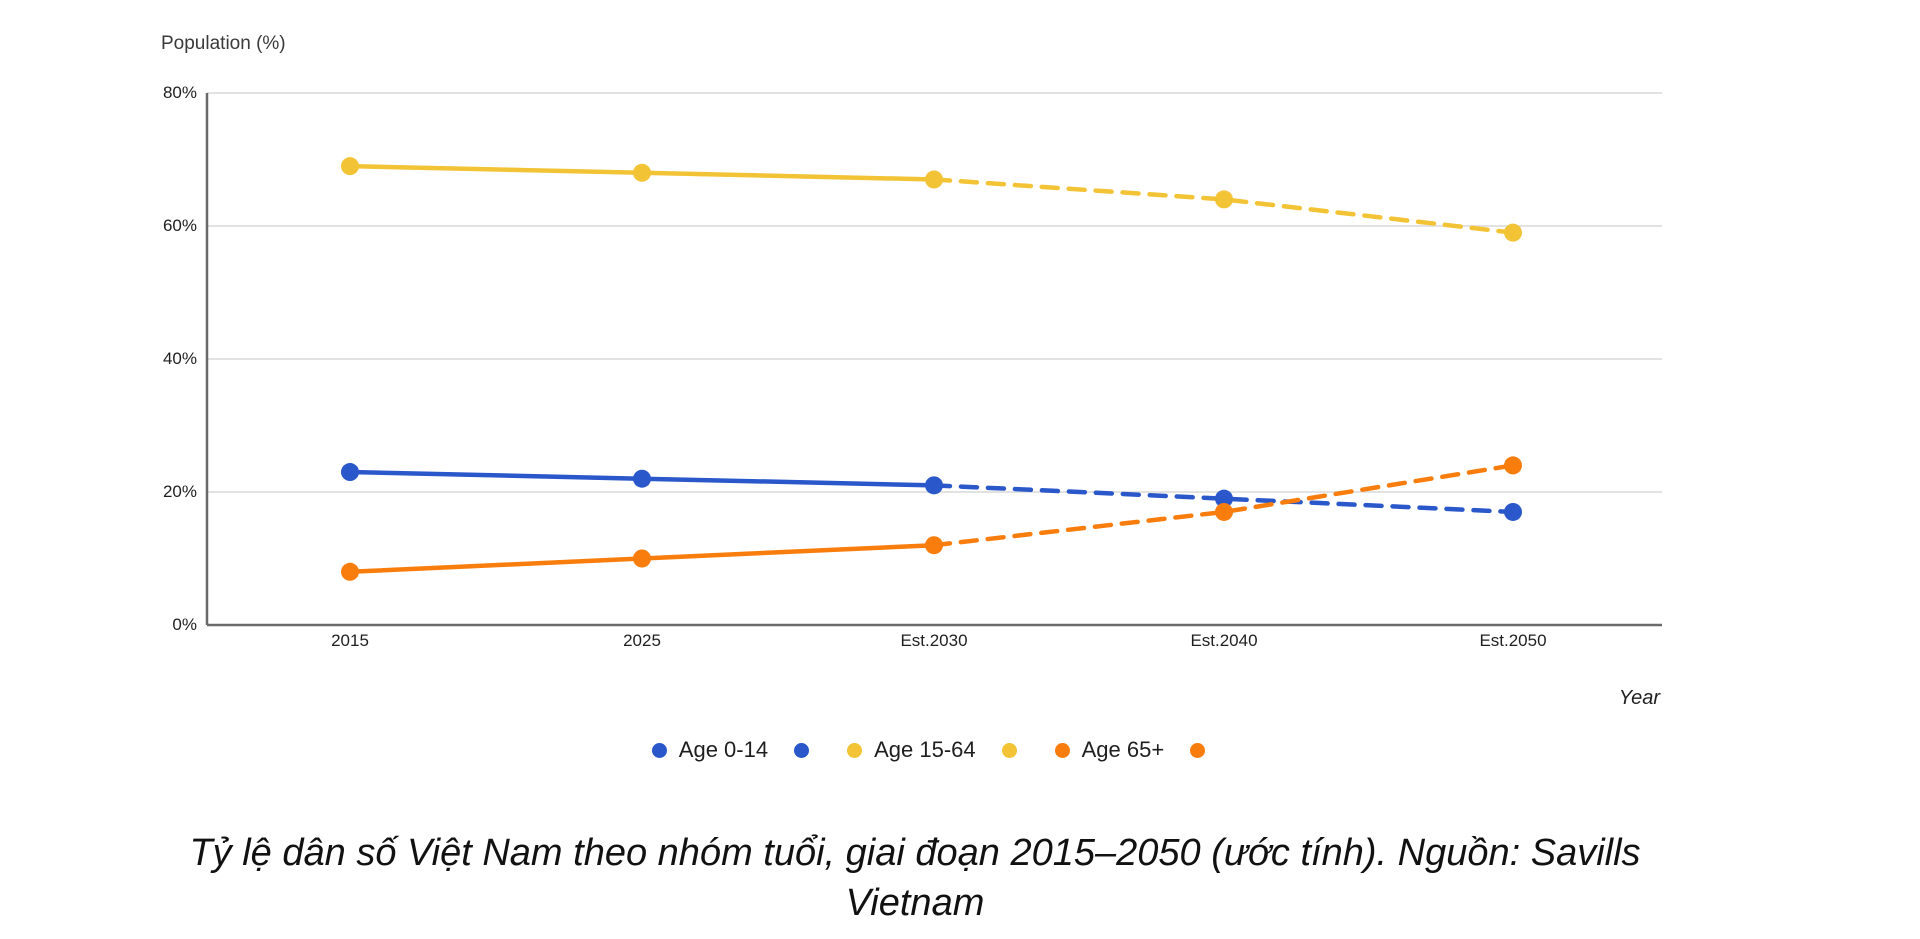 The image size is (1920, 939). I want to click on data-point-age-15-64-est-2030, so click(934, 179).